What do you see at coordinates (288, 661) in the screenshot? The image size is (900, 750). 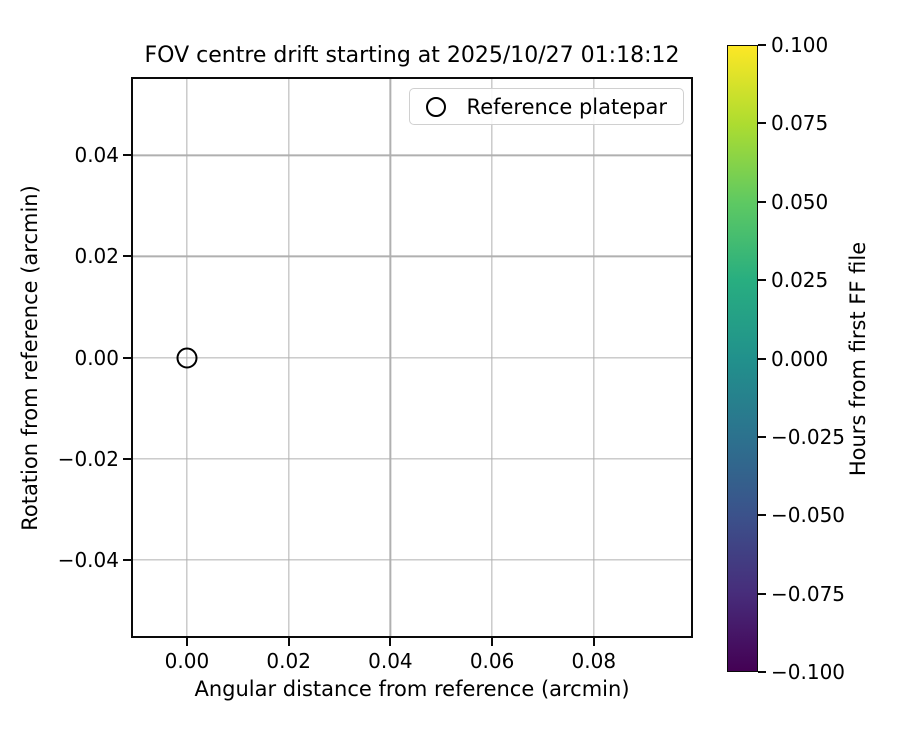 I see `x-tick-label: 0.02` at bounding box center [288, 661].